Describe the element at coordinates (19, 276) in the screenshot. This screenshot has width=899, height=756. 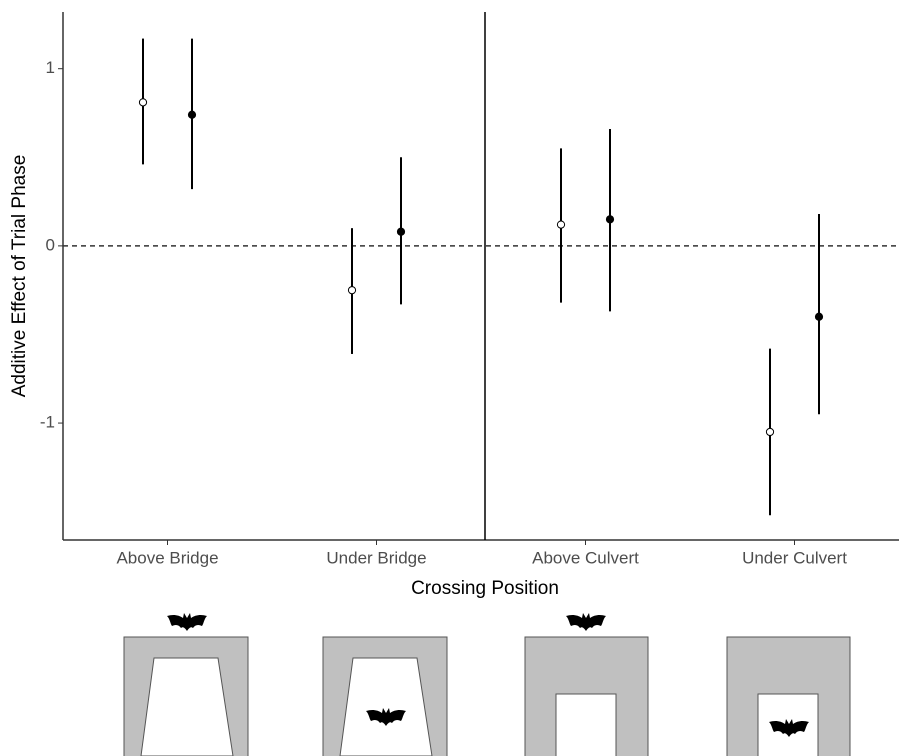
I see `y-axis-title: Additive Effect of Trial Phase` at that location.